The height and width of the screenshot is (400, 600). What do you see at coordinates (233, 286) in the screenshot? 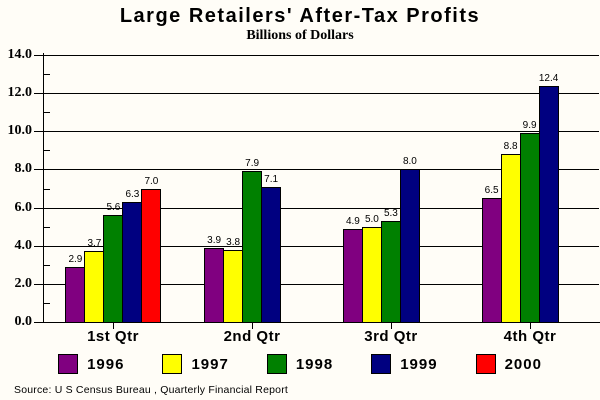
I see `bar-1997-2nd-qtr` at bounding box center [233, 286].